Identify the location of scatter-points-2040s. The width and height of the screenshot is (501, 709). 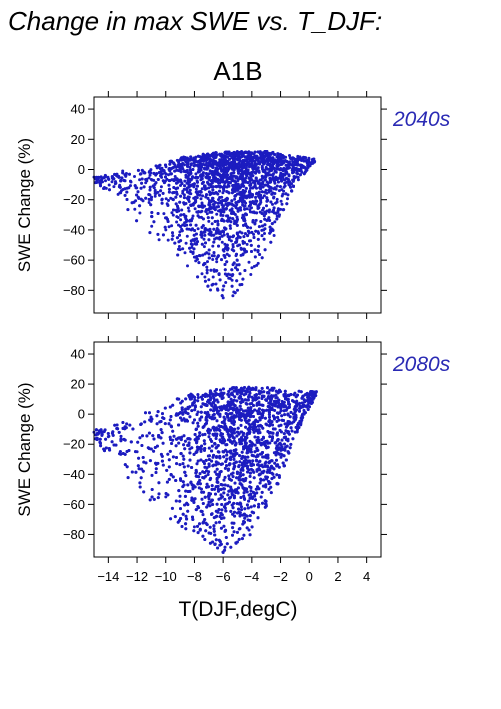
(204, 225).